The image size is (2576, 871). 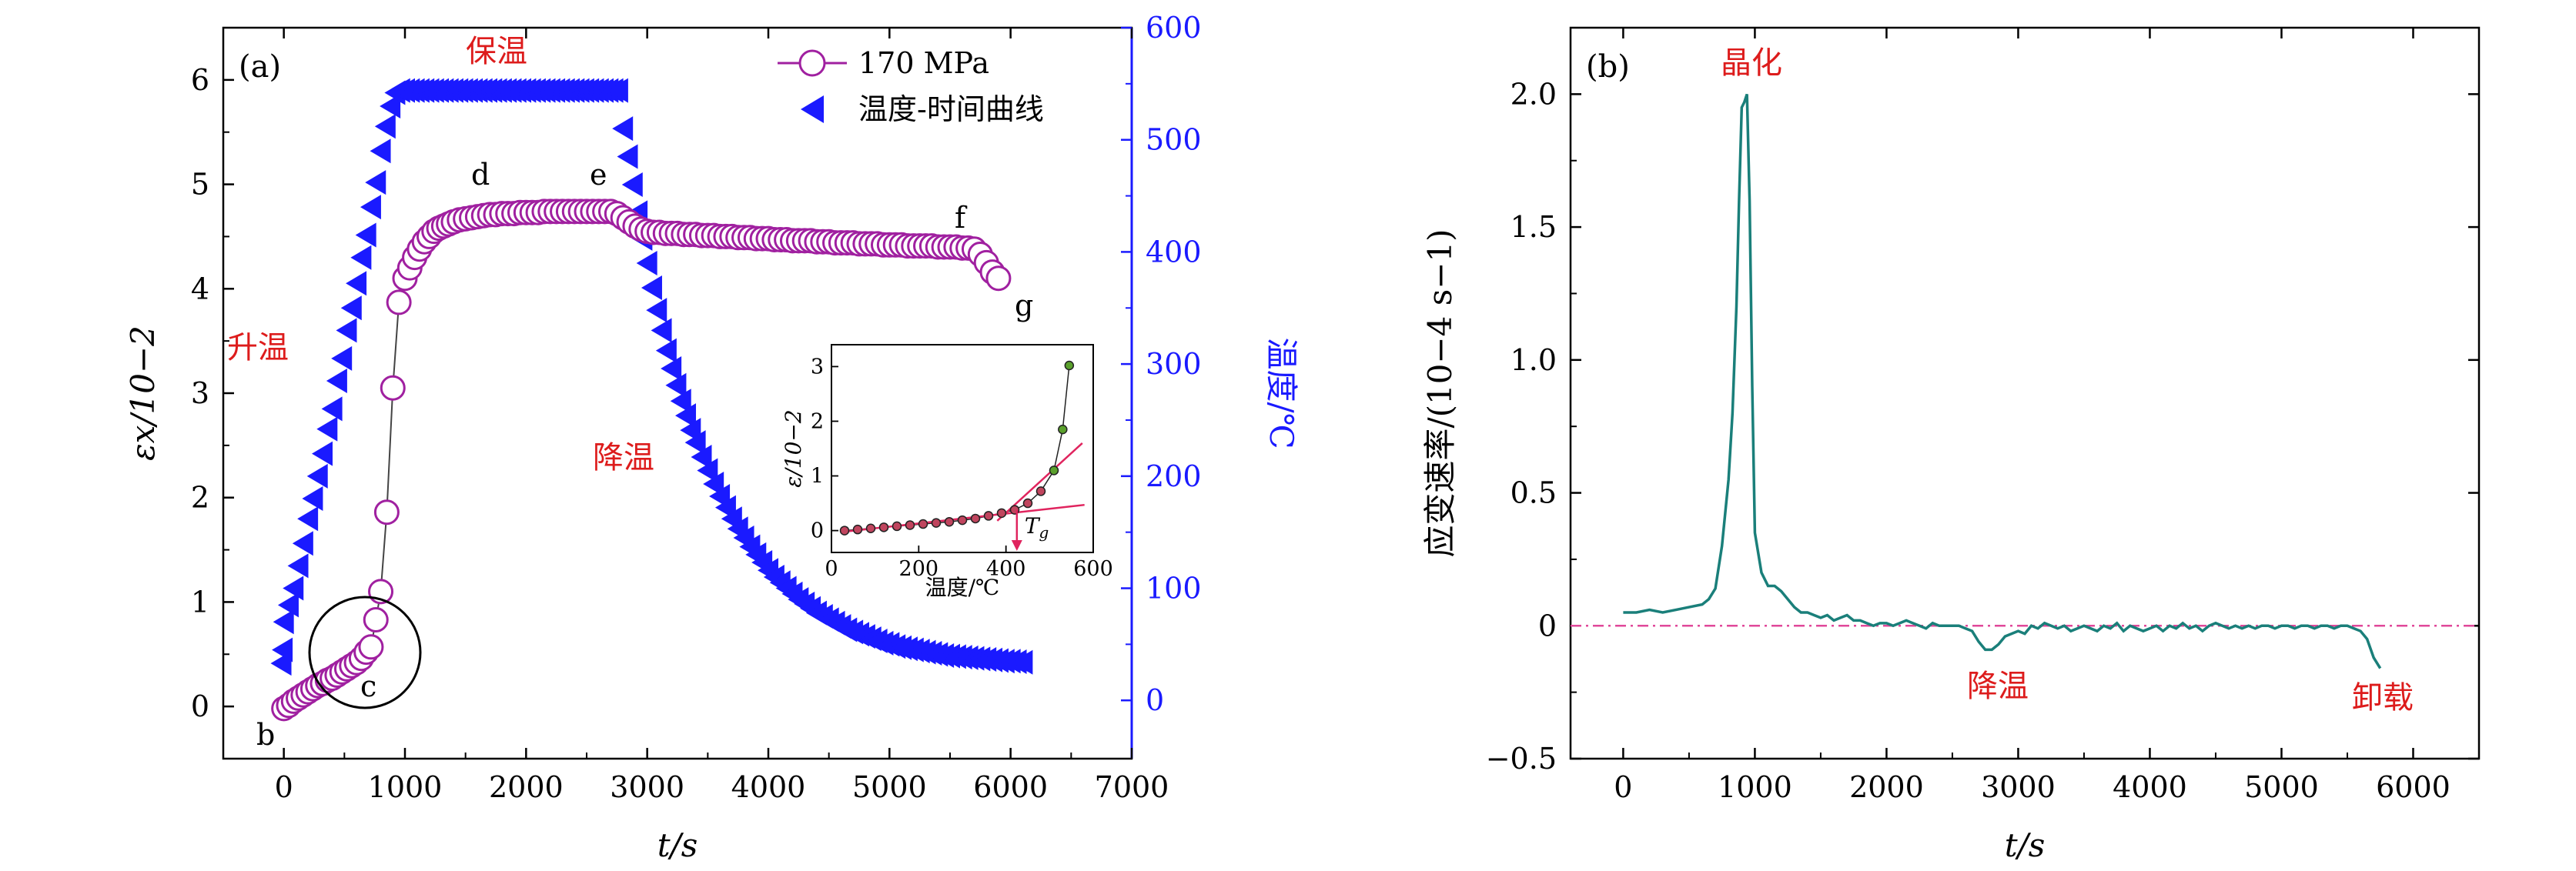 I want to click on panel-b-y-axis-title: 应变速率/(10−4 s−1), so click(x=1440, y=393).